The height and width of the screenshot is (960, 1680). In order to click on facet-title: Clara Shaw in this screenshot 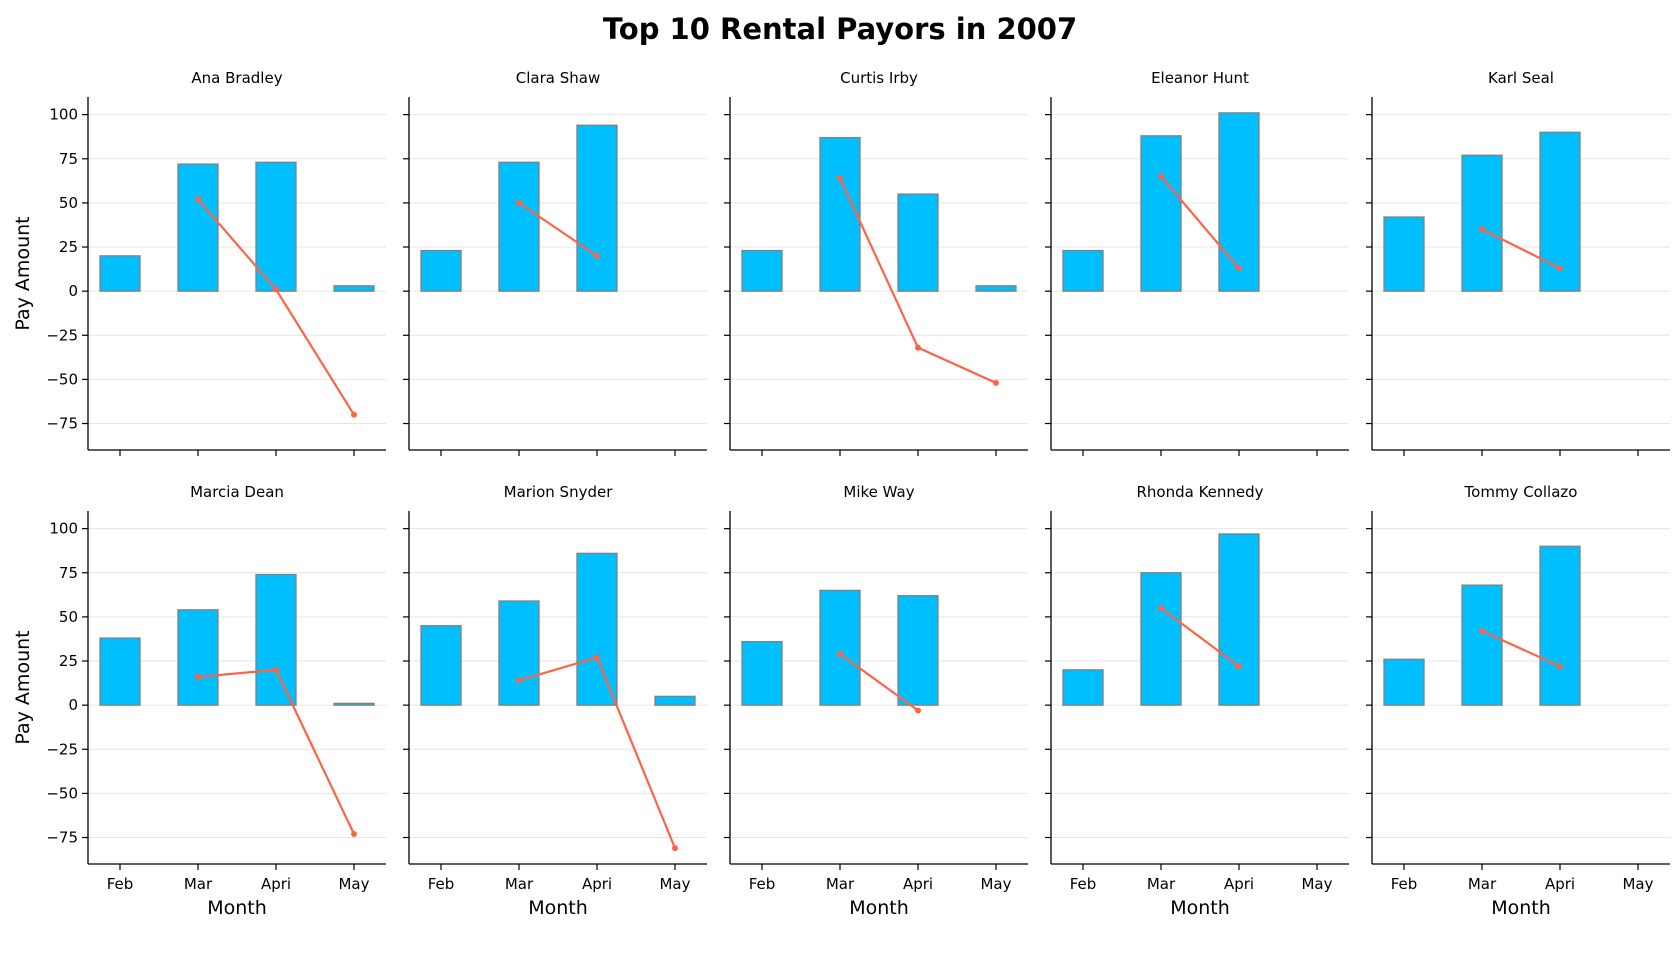, I will do `click(558, 78)`.